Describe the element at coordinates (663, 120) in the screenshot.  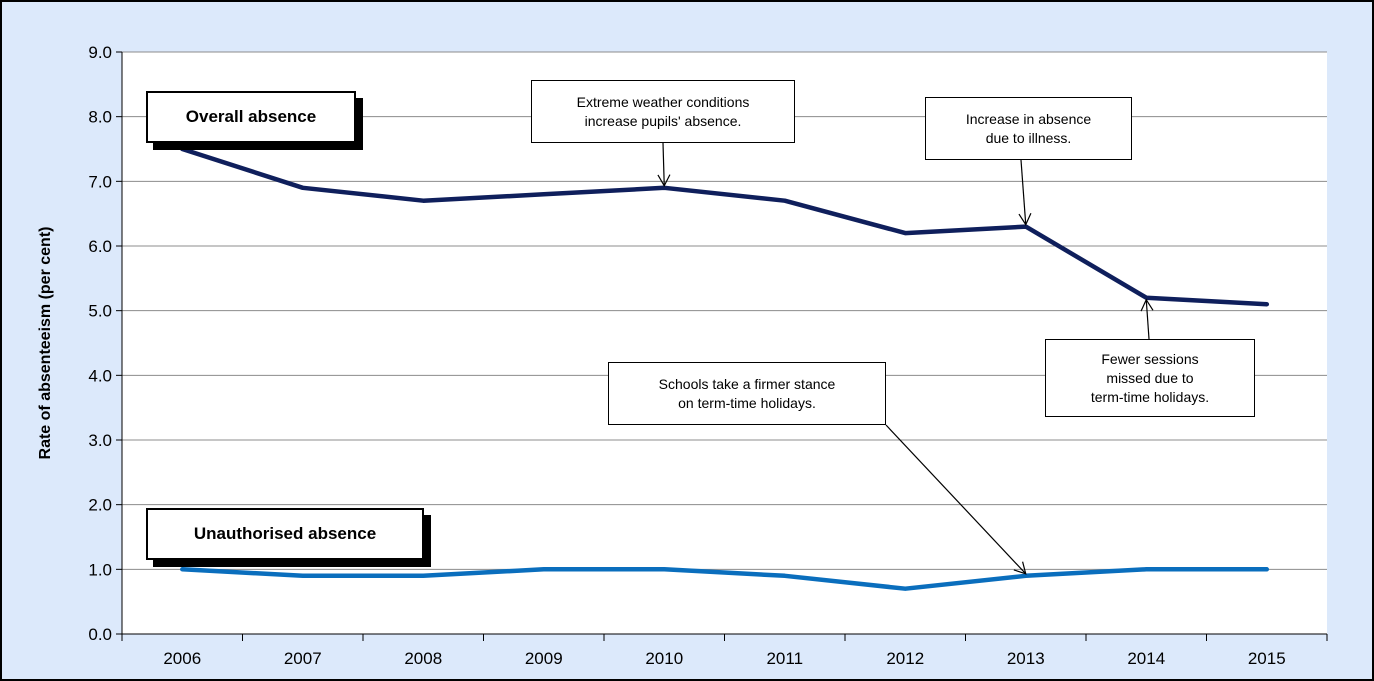
I see `callout-text-line: increase pupils' absence.` at that location.